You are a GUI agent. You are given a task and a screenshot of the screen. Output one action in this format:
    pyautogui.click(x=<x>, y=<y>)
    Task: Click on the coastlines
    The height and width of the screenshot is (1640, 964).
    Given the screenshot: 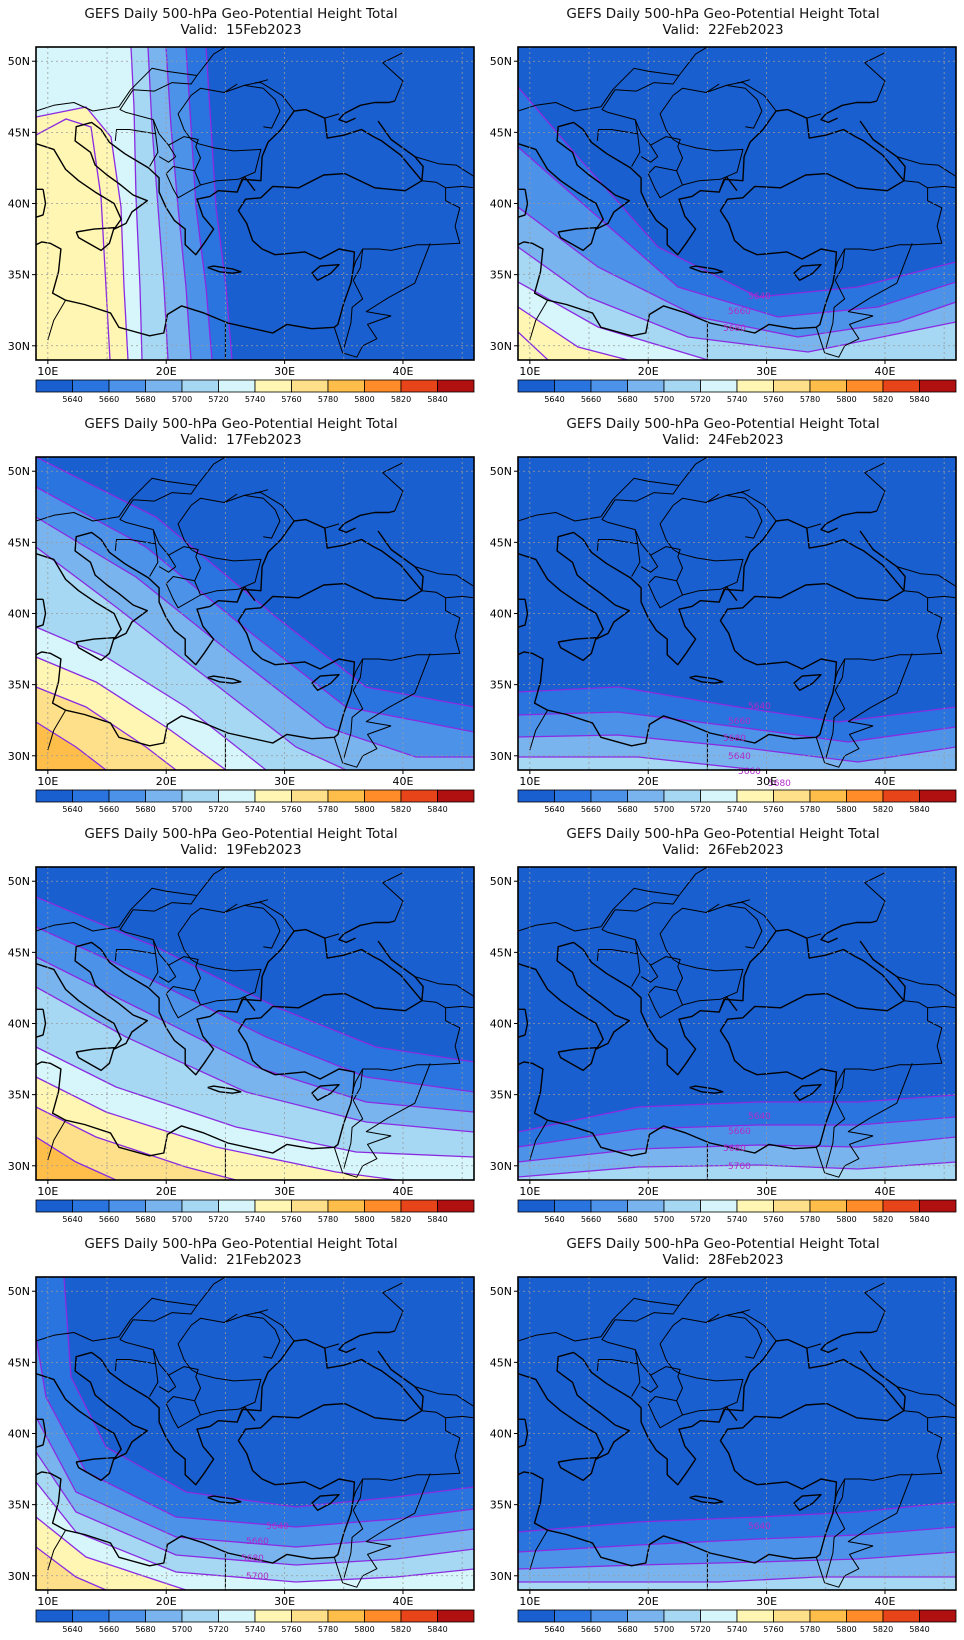 What is the action you would take?
    pyautogui.click(x=737, y=1433)
    